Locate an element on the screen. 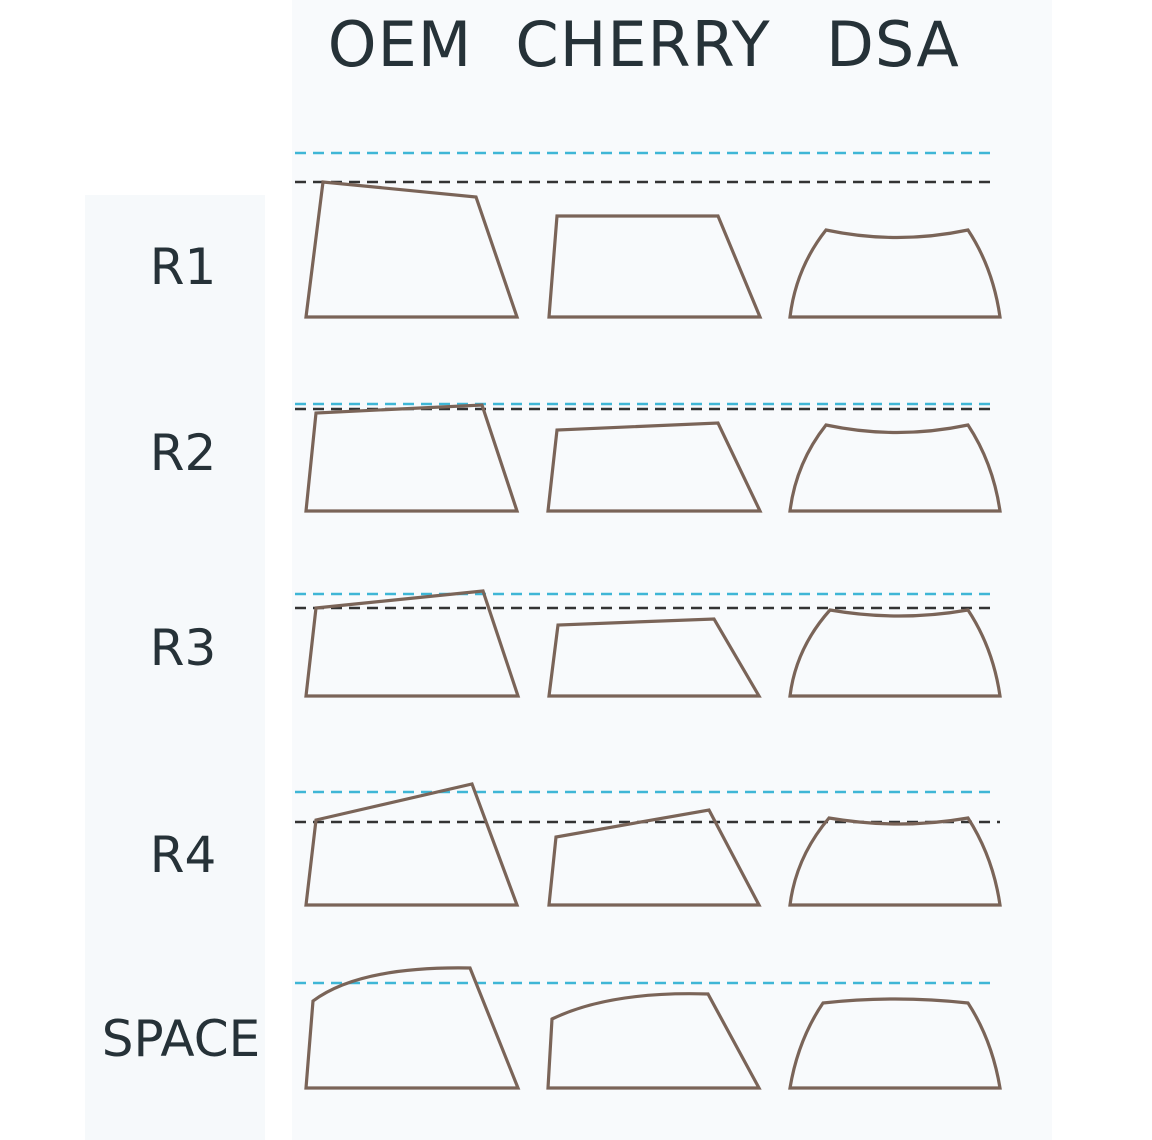 Image resolution: width=1152 pixels, height=1140 pixels. column-heading-dsa: DSA is located at coordinates (893, 44).